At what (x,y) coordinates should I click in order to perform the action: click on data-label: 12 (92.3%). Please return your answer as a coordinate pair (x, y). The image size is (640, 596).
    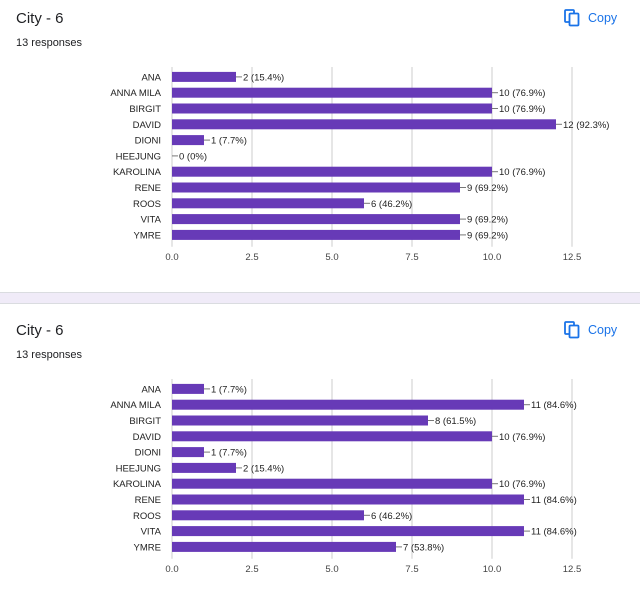
    Looking at the image, I should click on (586, 125).